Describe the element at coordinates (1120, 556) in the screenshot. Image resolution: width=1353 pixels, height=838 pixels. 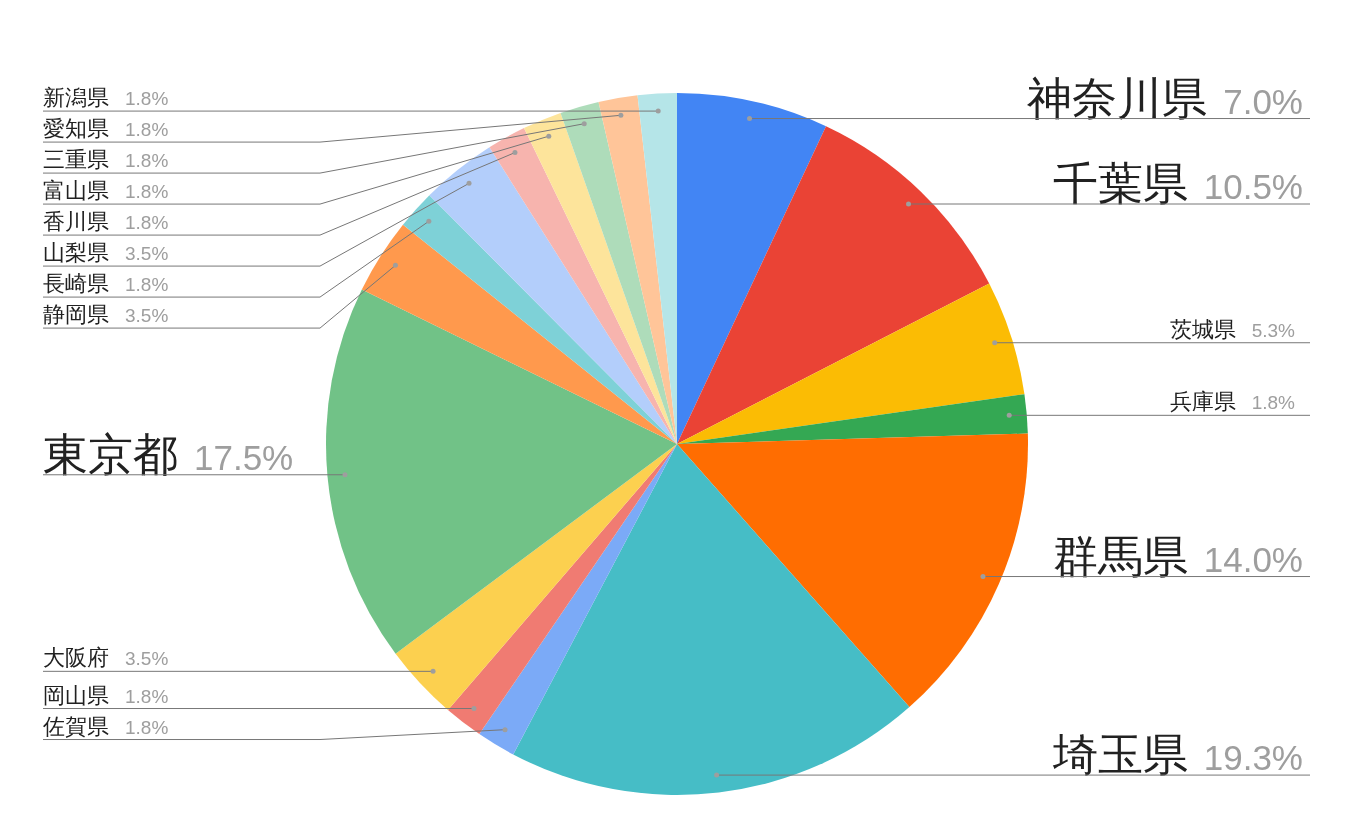
I see `slice-label: 群馬県` at that location.